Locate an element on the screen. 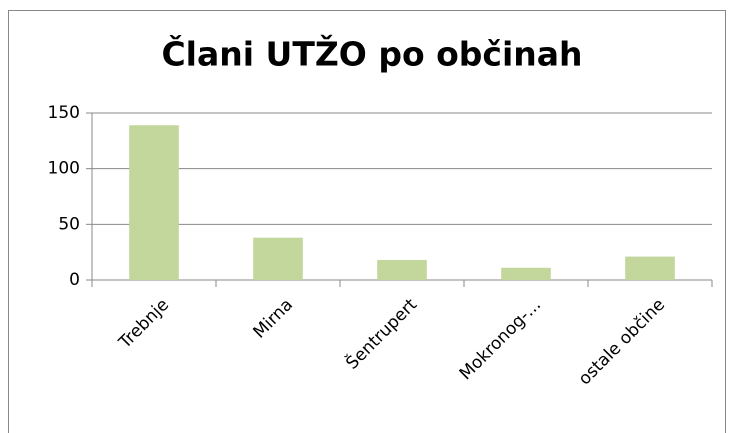 Image resolution: width=733 pixels, height=433 pixels. y-tick-label: 150 is located at coordinates (64, 113).